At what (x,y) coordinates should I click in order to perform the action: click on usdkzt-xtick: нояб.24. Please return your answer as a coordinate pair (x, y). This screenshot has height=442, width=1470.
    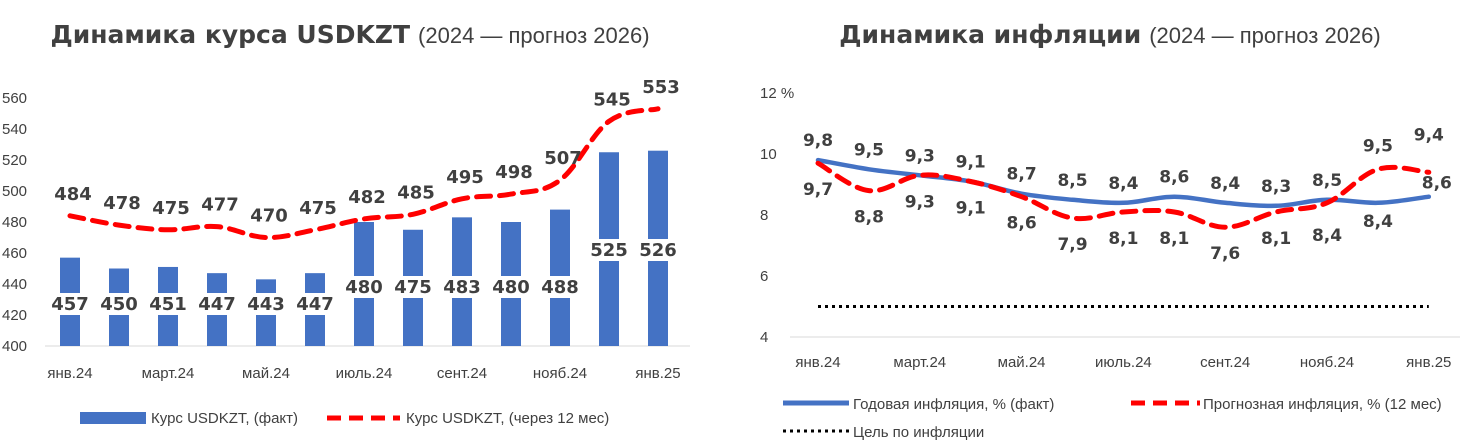
    Looking at the image, I should click on (560, 373).